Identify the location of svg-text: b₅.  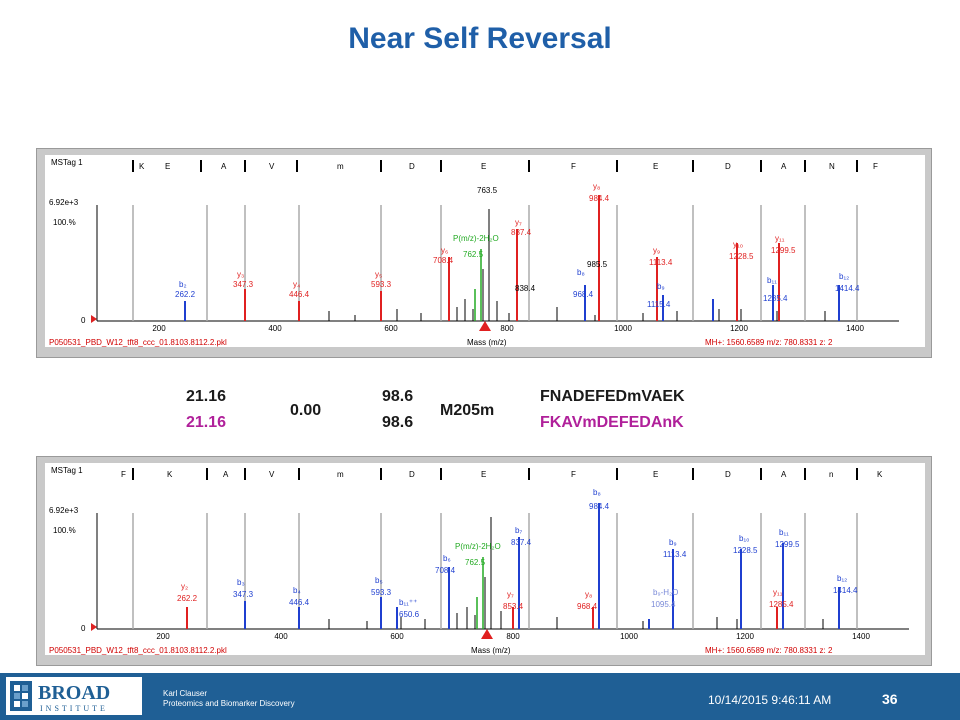
(379, 580).